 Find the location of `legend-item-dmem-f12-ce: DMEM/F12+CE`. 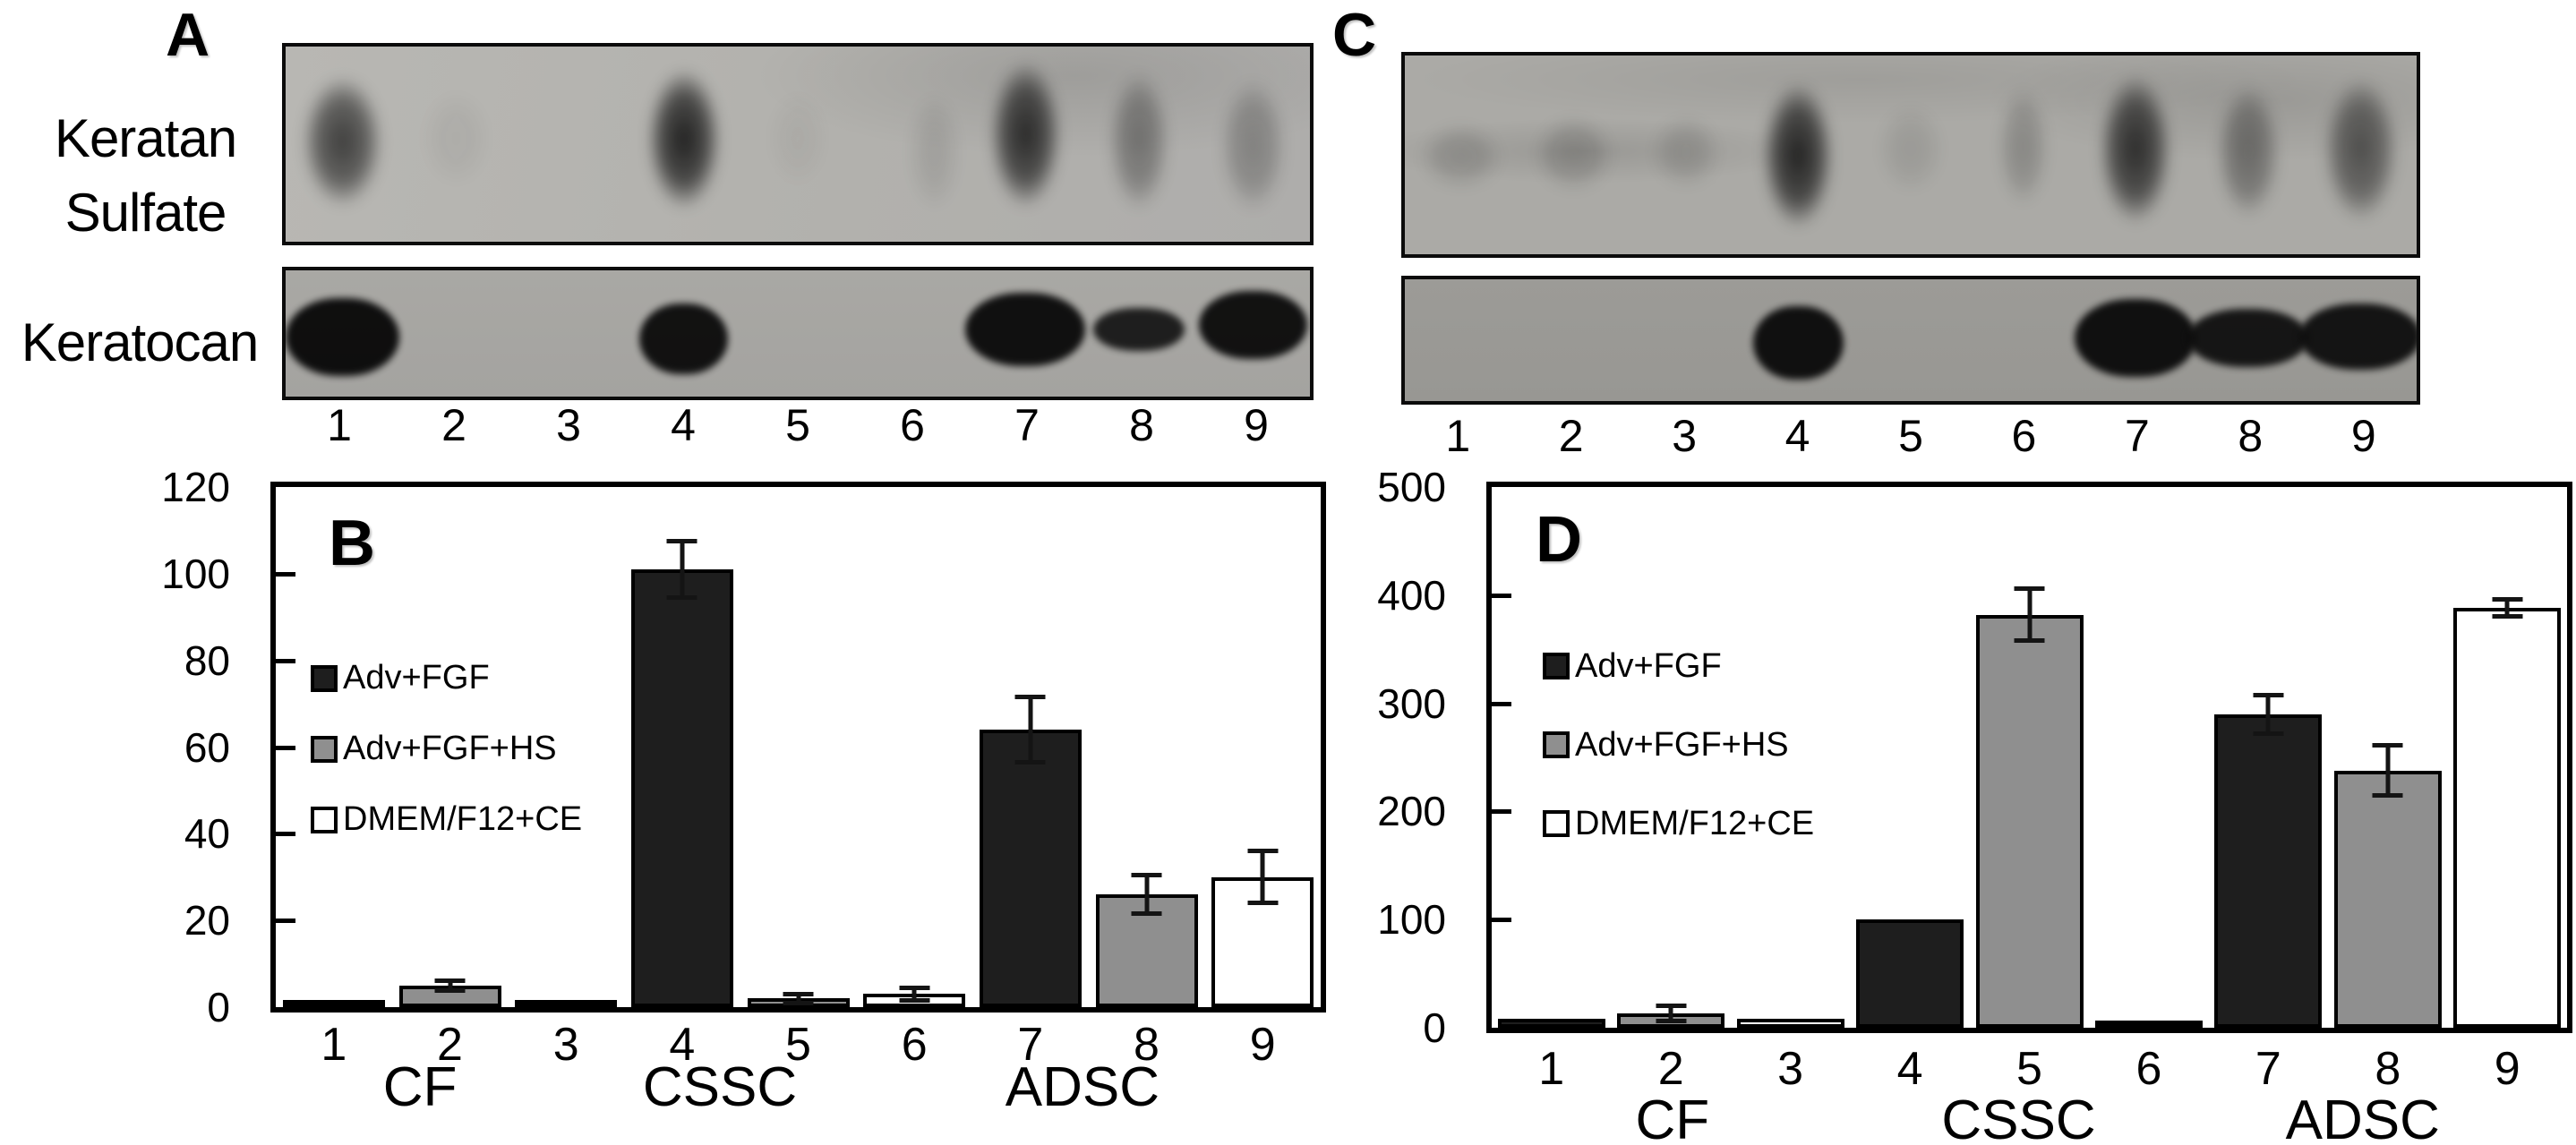

legend-item-dmem-f12-ce: DMEM/F12+CE is located at coordinates (1678, 824).